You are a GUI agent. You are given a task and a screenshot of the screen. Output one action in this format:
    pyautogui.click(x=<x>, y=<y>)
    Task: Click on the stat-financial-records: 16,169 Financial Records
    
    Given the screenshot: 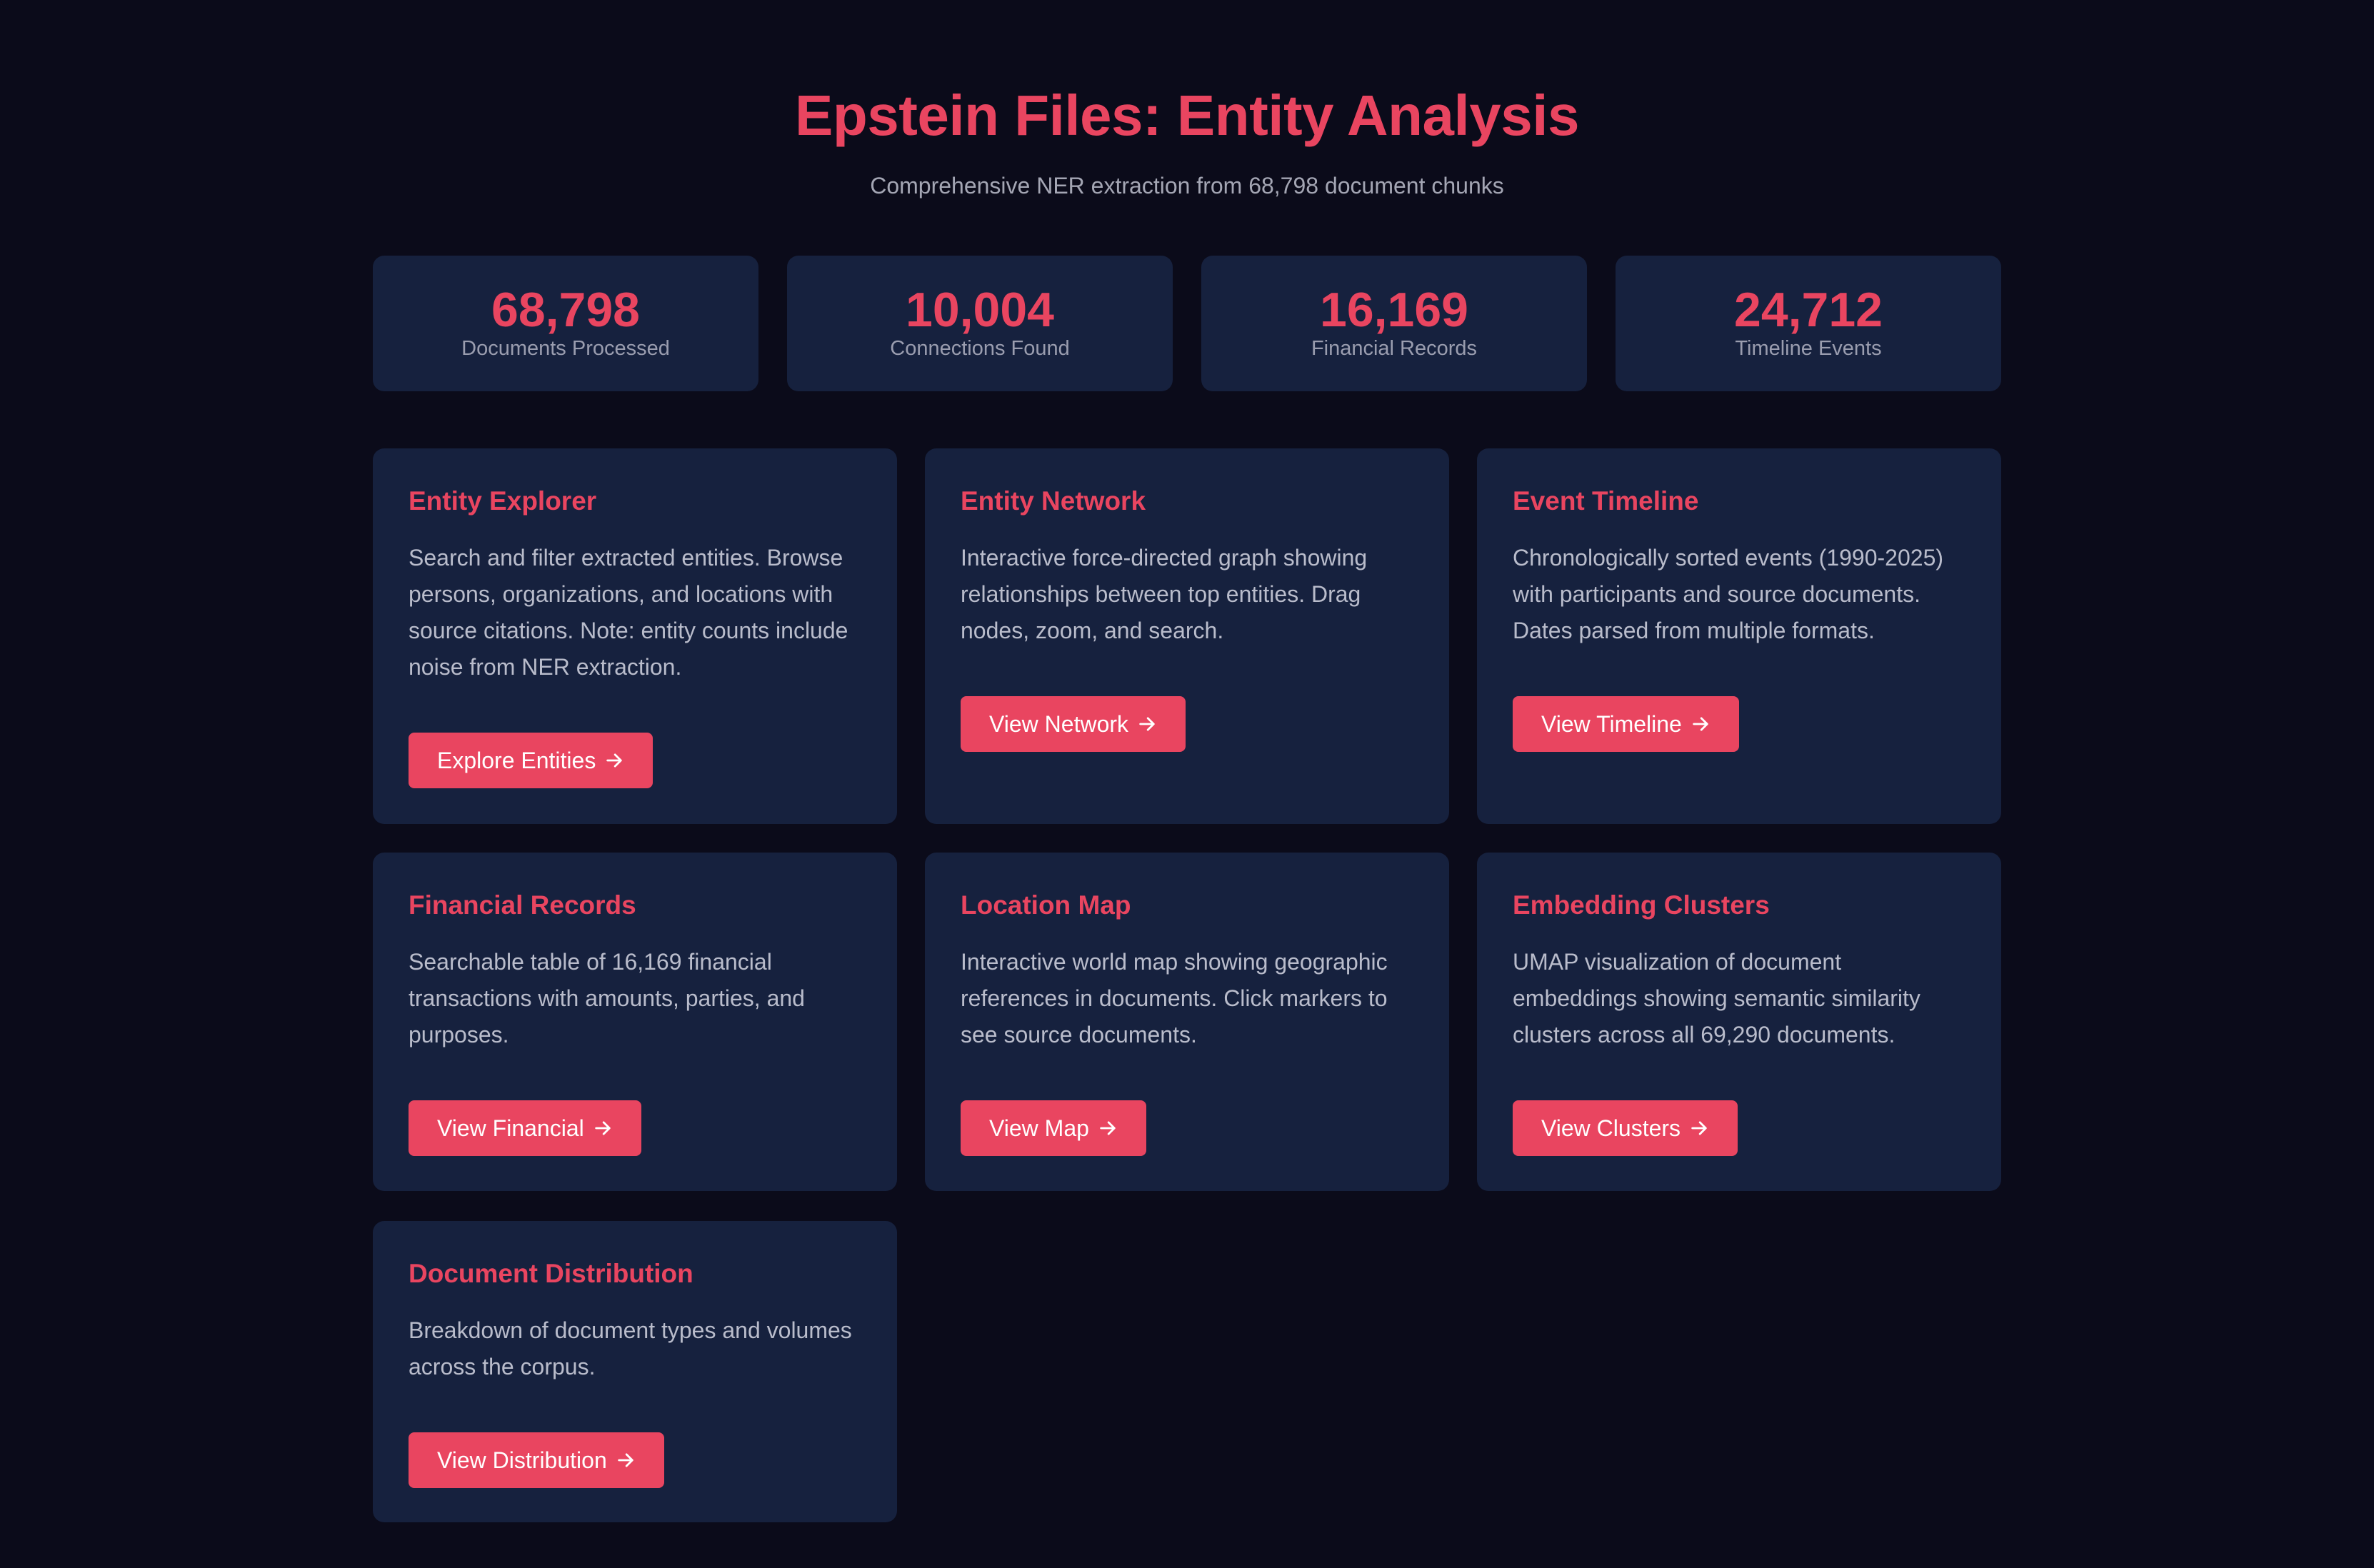 What is the action you would take?
    pyautogui.click(x=1394, y=323)
    